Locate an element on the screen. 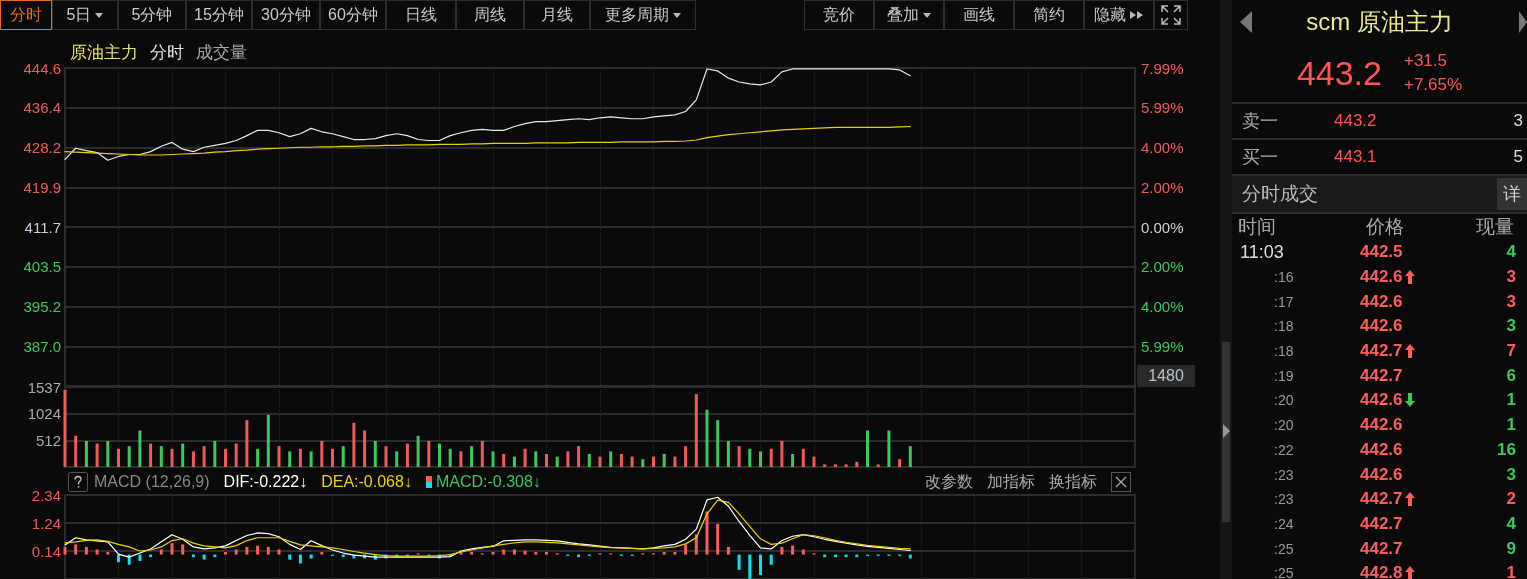  text: +31.5 is located at coordinates (1425, 61).